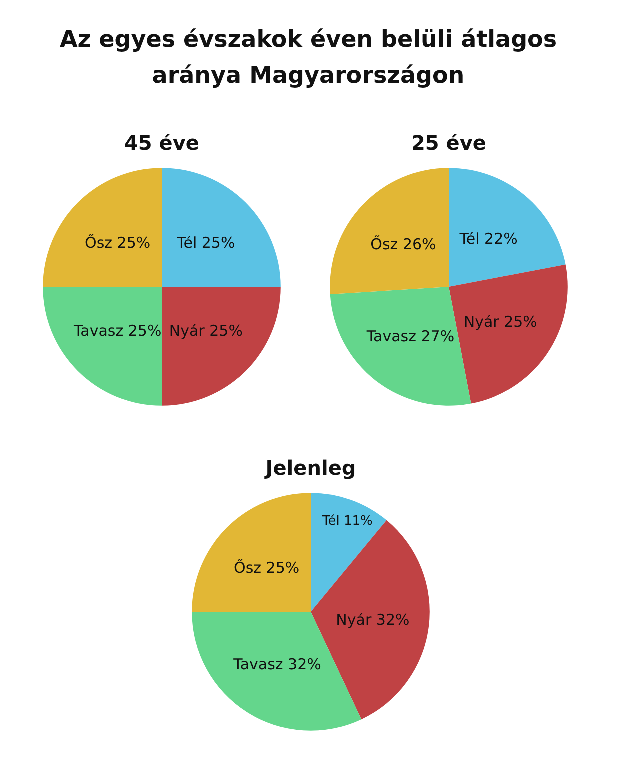 Image resolution: width=617 pixels, height=768 pixels. Describe the element at coordinates (410, 336) in the screenshot. I see `slice-label: Tavasz 27%` at that location.